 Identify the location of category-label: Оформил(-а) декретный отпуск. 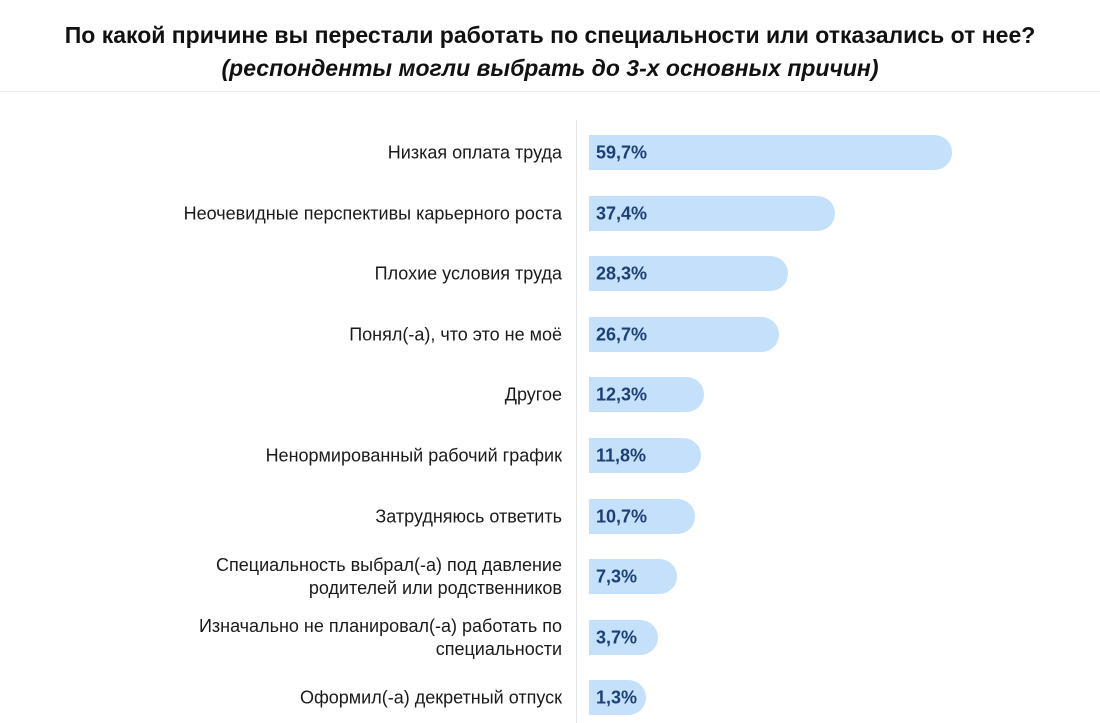
(430, 697).